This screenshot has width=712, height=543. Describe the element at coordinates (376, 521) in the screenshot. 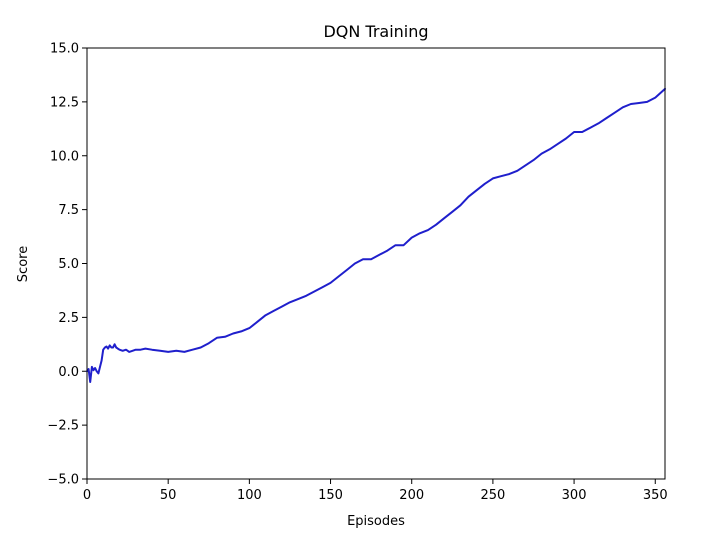

I see `x-axis-label: Episodes` at that location.